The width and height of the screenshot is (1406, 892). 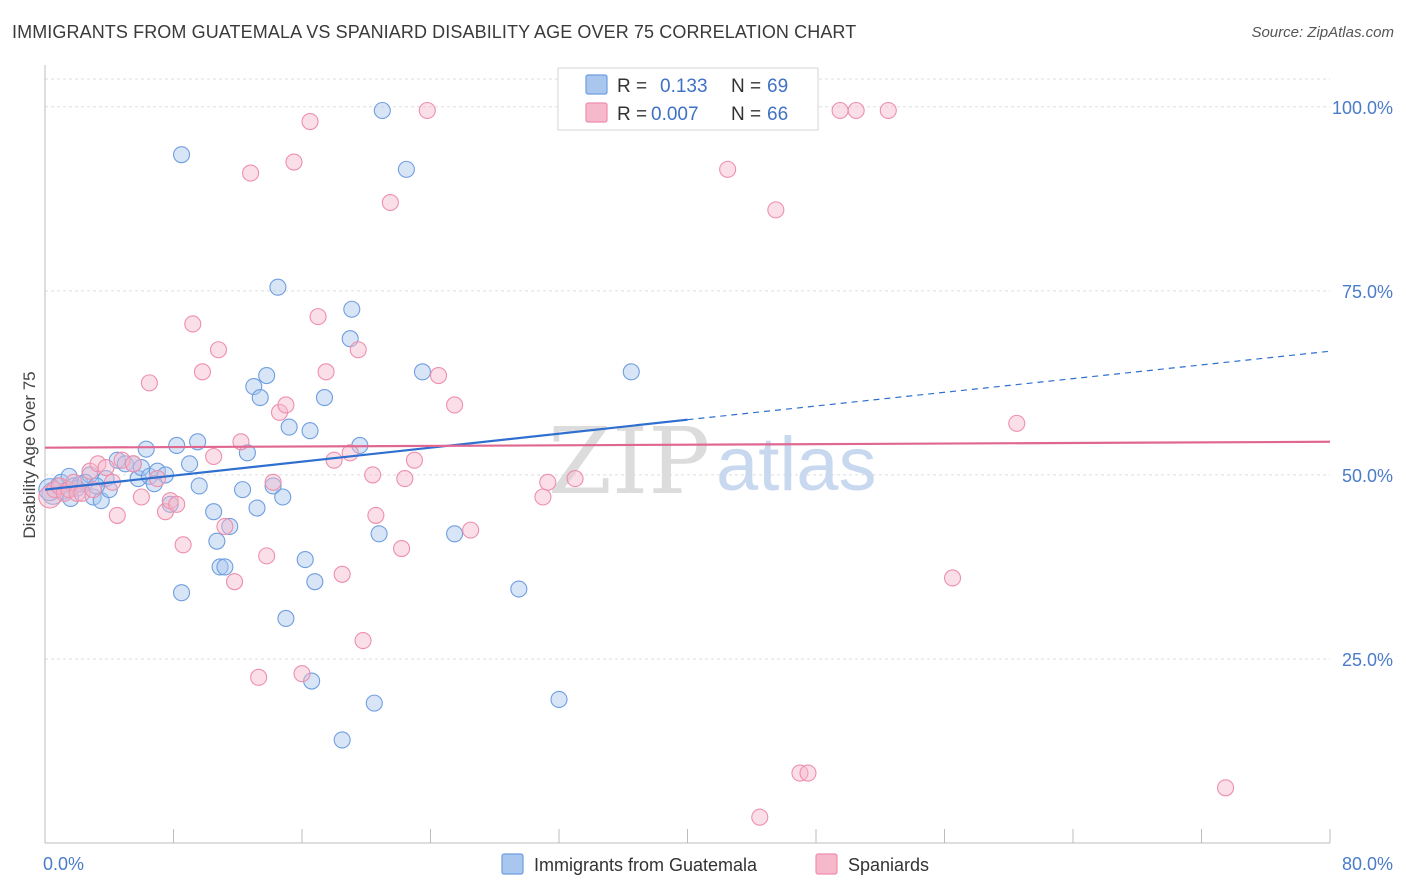 What do you see at coordinates (888, 865) in the screenshot?
I see `legend-label-spaniards: Spaniards` at bounding box center [888, 865].